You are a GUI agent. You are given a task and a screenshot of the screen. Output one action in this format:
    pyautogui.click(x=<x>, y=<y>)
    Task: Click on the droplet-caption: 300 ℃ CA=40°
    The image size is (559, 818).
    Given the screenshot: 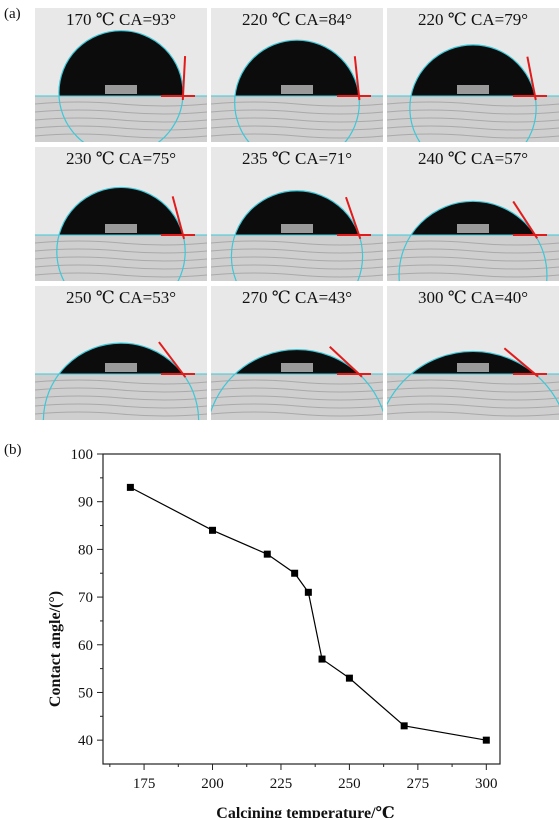 What is the action you would take?
    pyautogui.click(x=473, y=297)
    